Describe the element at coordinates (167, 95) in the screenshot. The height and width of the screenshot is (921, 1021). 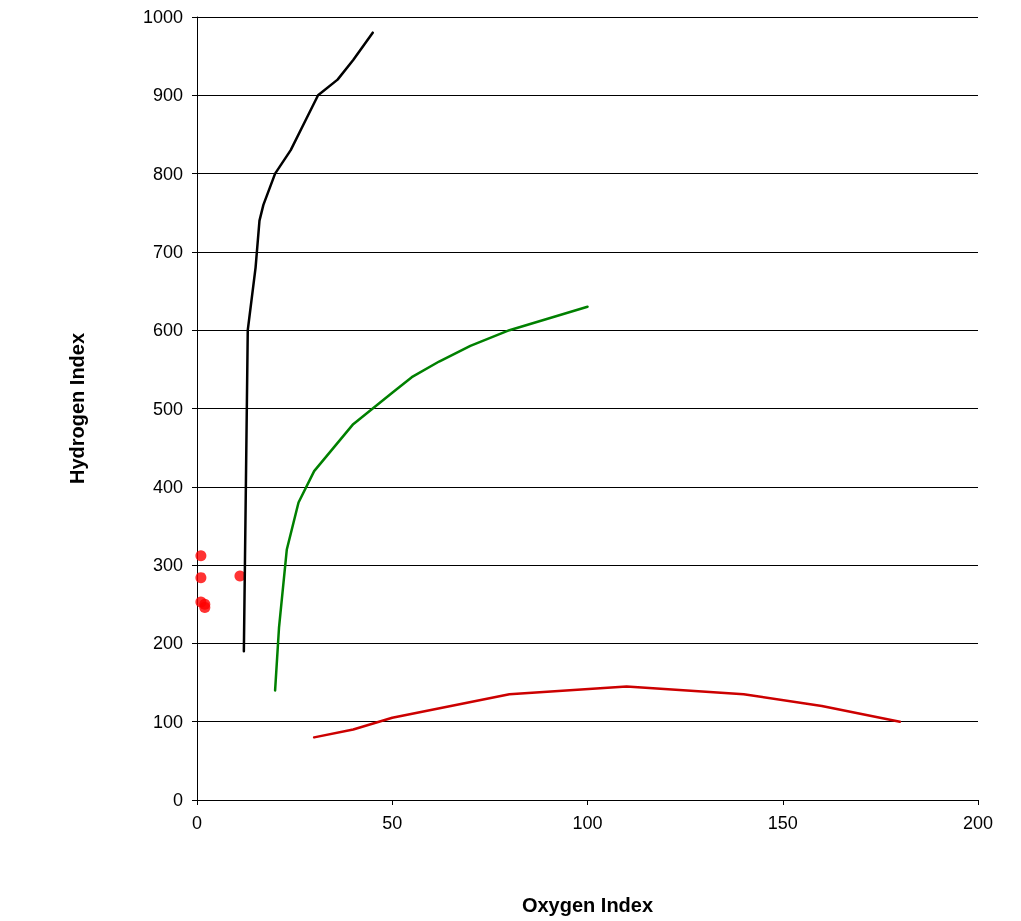
I see `y-tick-label: 900` at that location.